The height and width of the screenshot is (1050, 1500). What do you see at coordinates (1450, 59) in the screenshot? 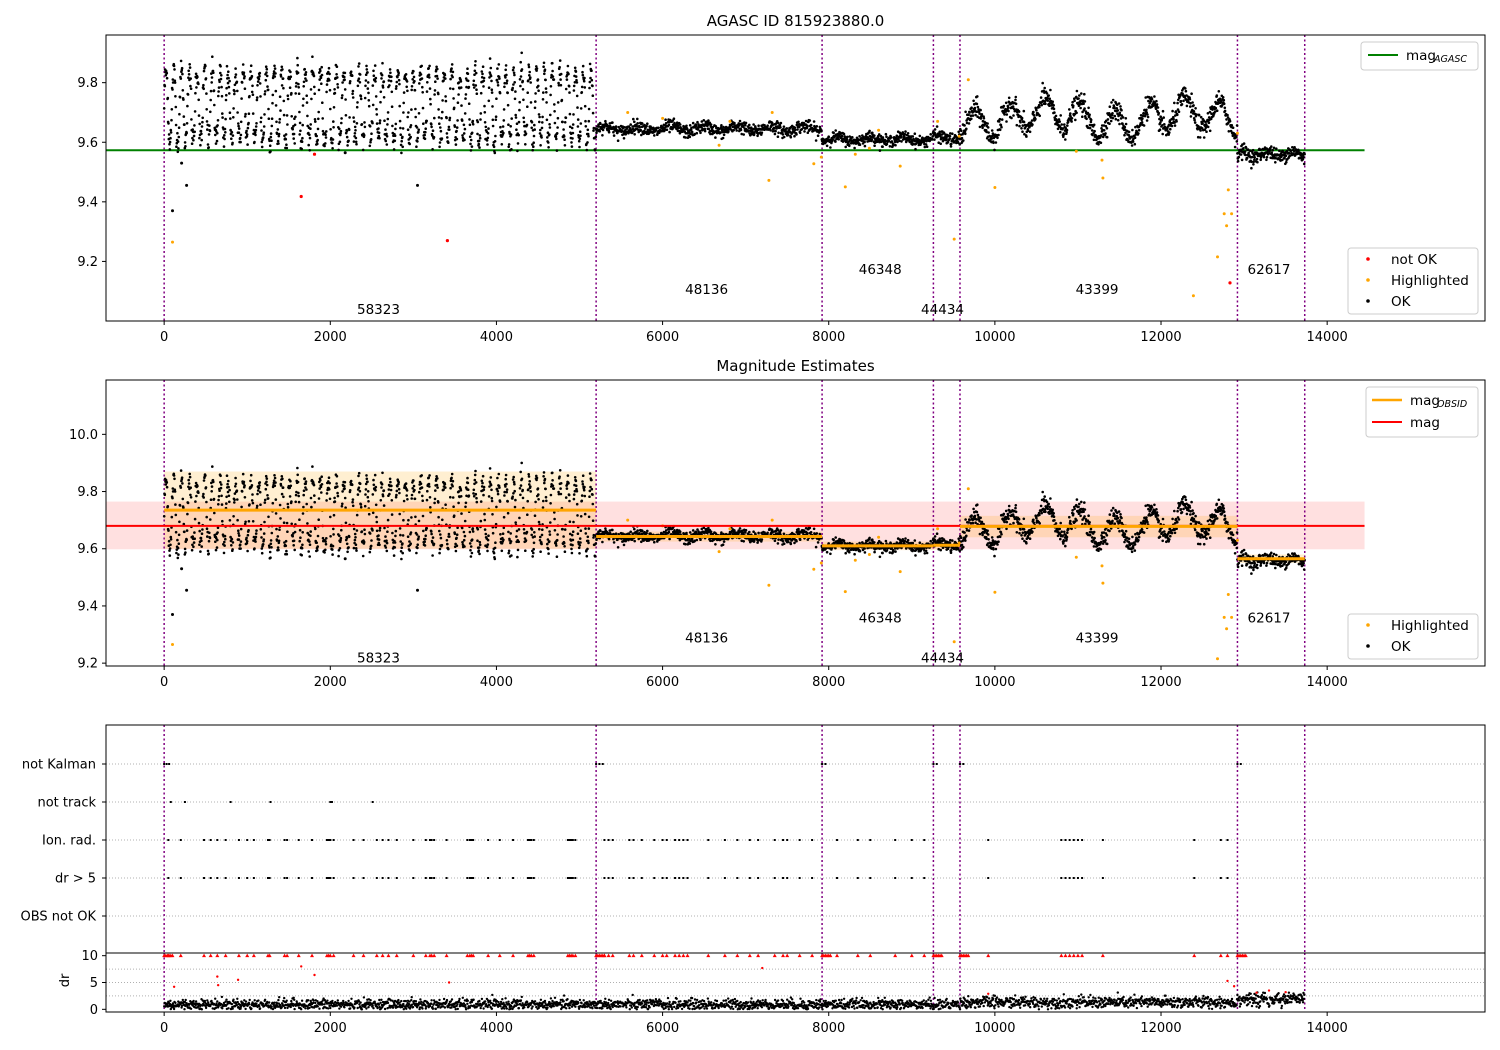
I see `legend-label-sub: AGASC` at bounding box center [1450, 59].